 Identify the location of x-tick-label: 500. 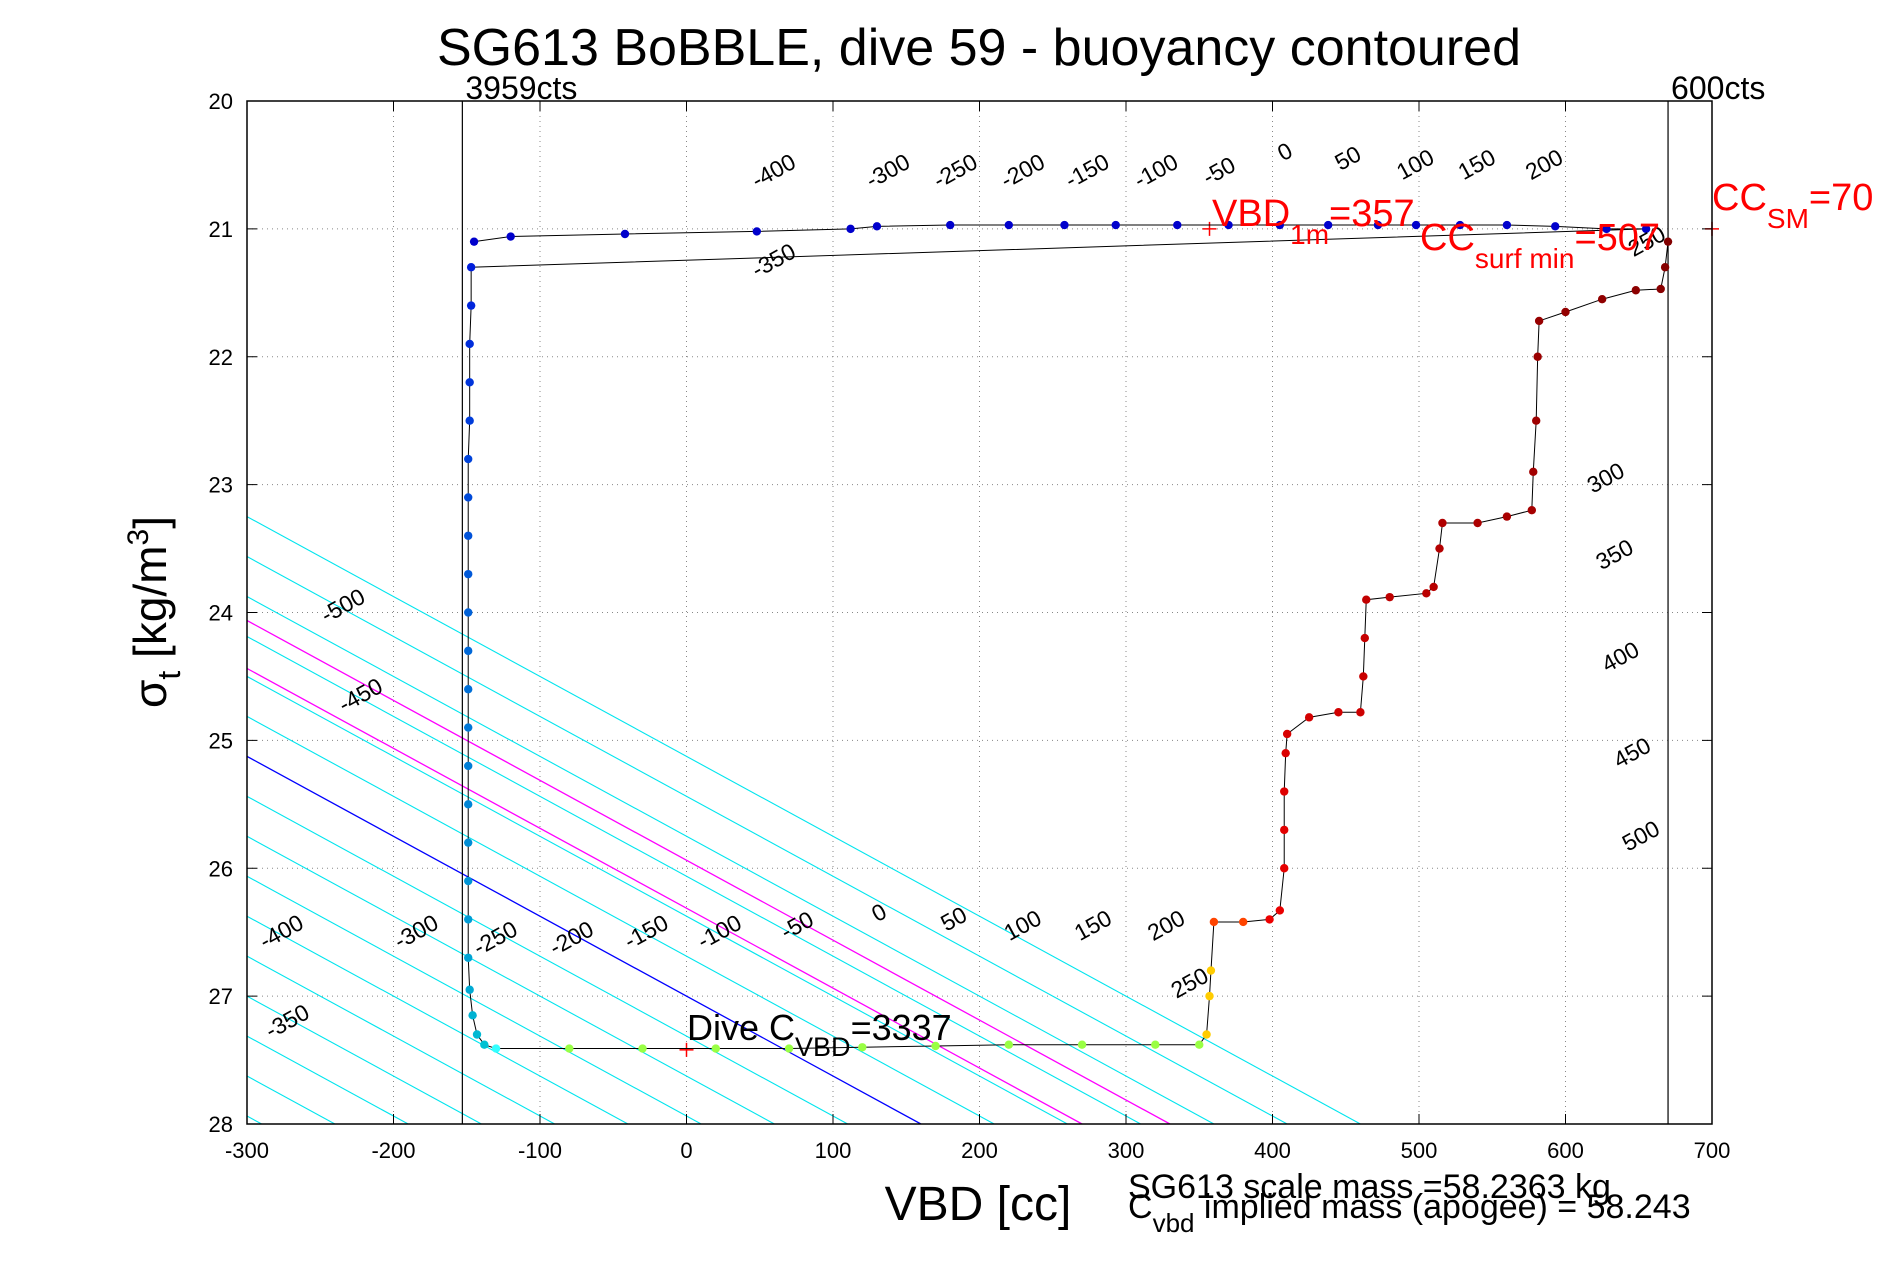
(1419, 1150).